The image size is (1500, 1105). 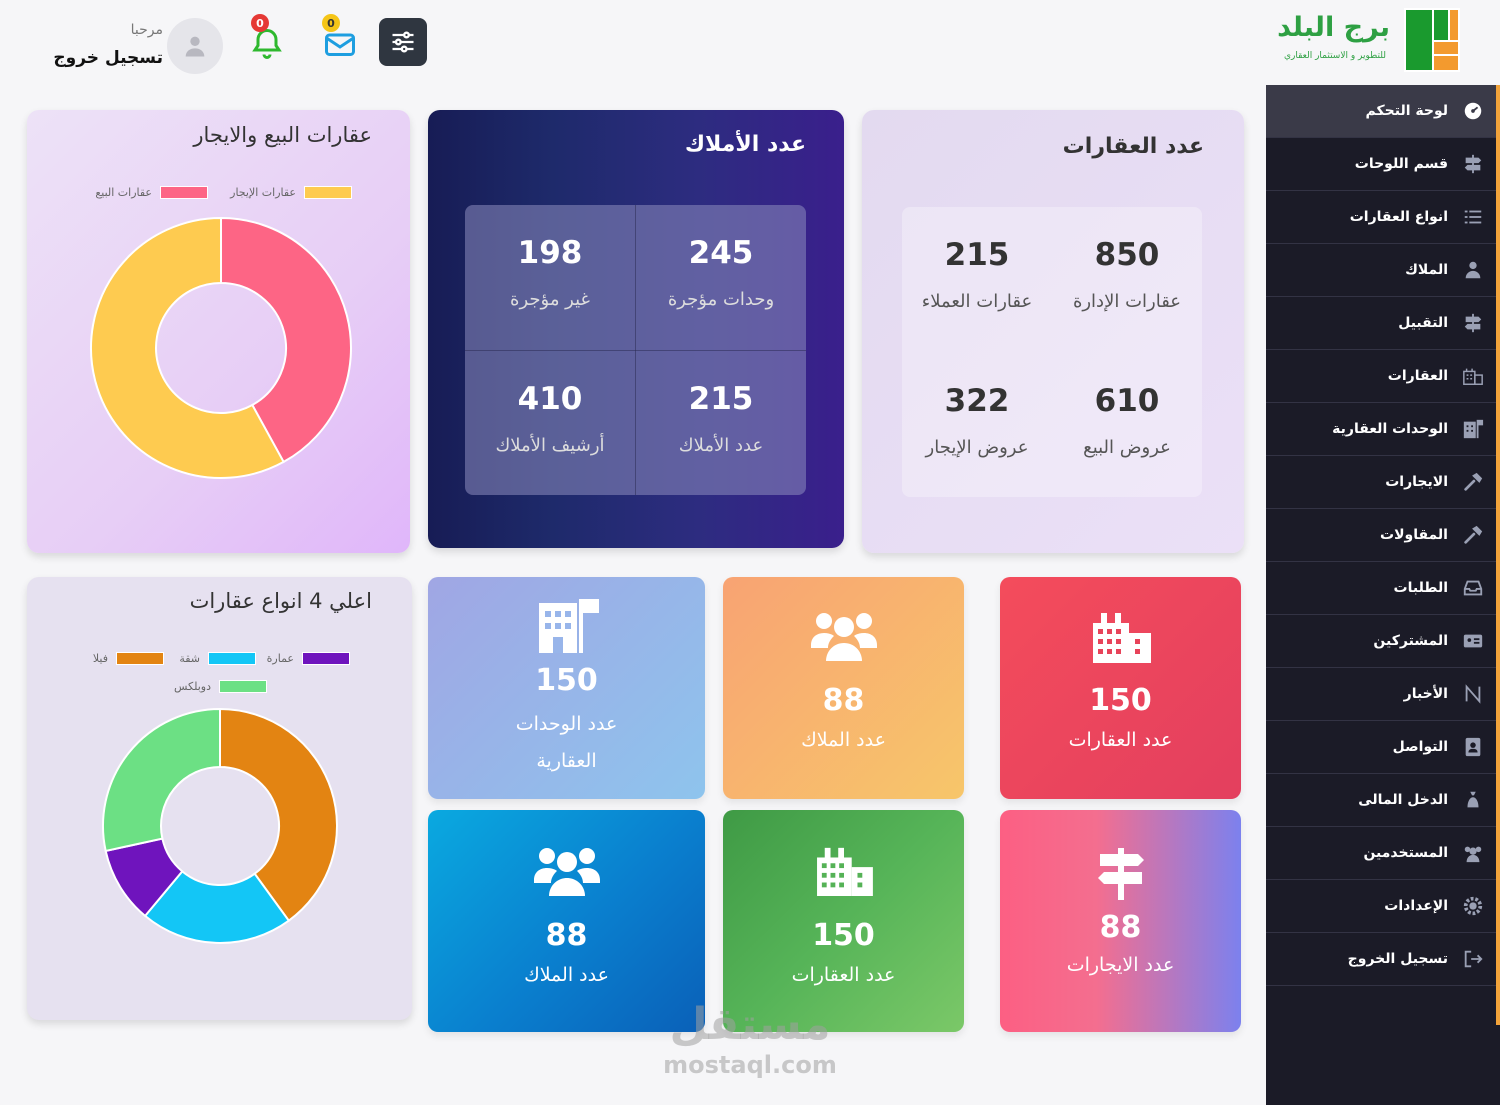 What do you see at coordinates (1498, 555) in the screenshot?
I see `sidebar-scrollbar` at bounding box center [1498, 555].